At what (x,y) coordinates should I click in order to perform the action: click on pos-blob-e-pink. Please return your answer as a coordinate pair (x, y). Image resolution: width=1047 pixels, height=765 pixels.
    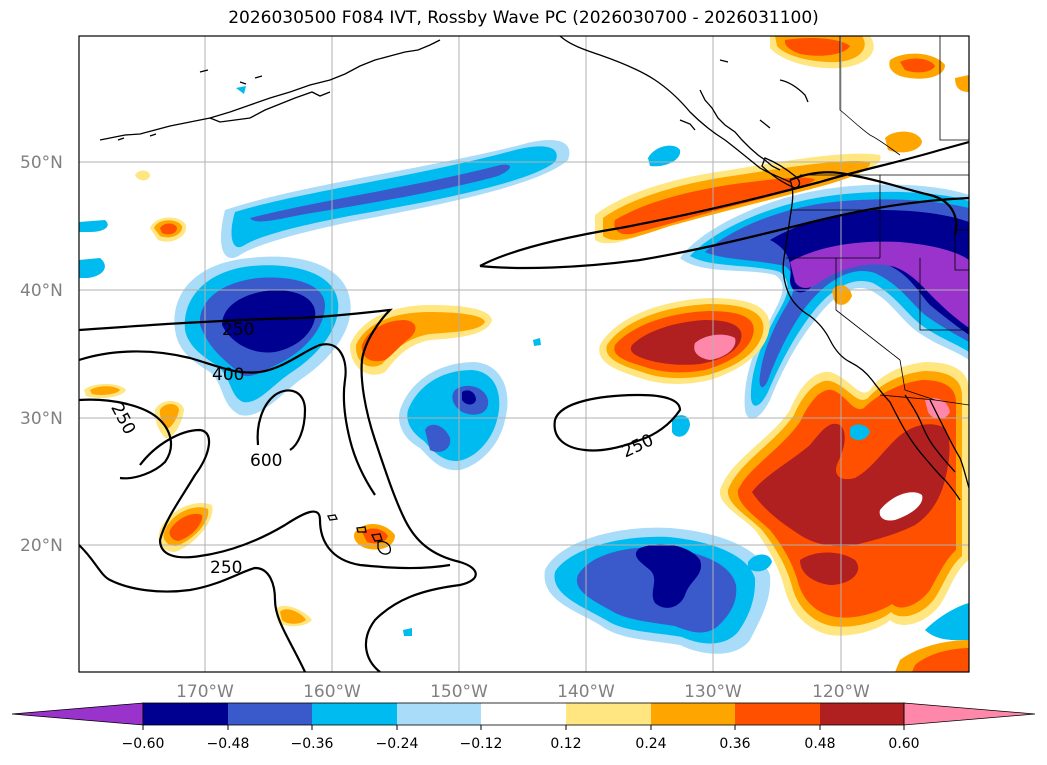
    Looking at the image, I should click on (715, 347).